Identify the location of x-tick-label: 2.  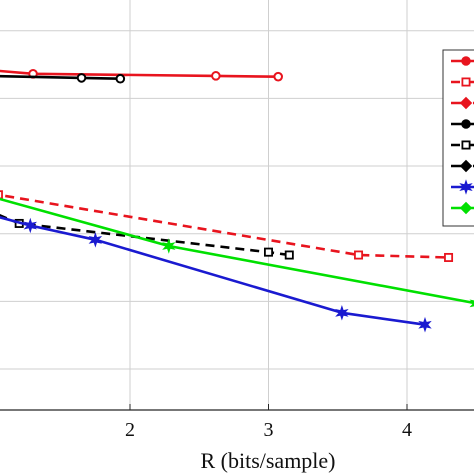
(130, 430).